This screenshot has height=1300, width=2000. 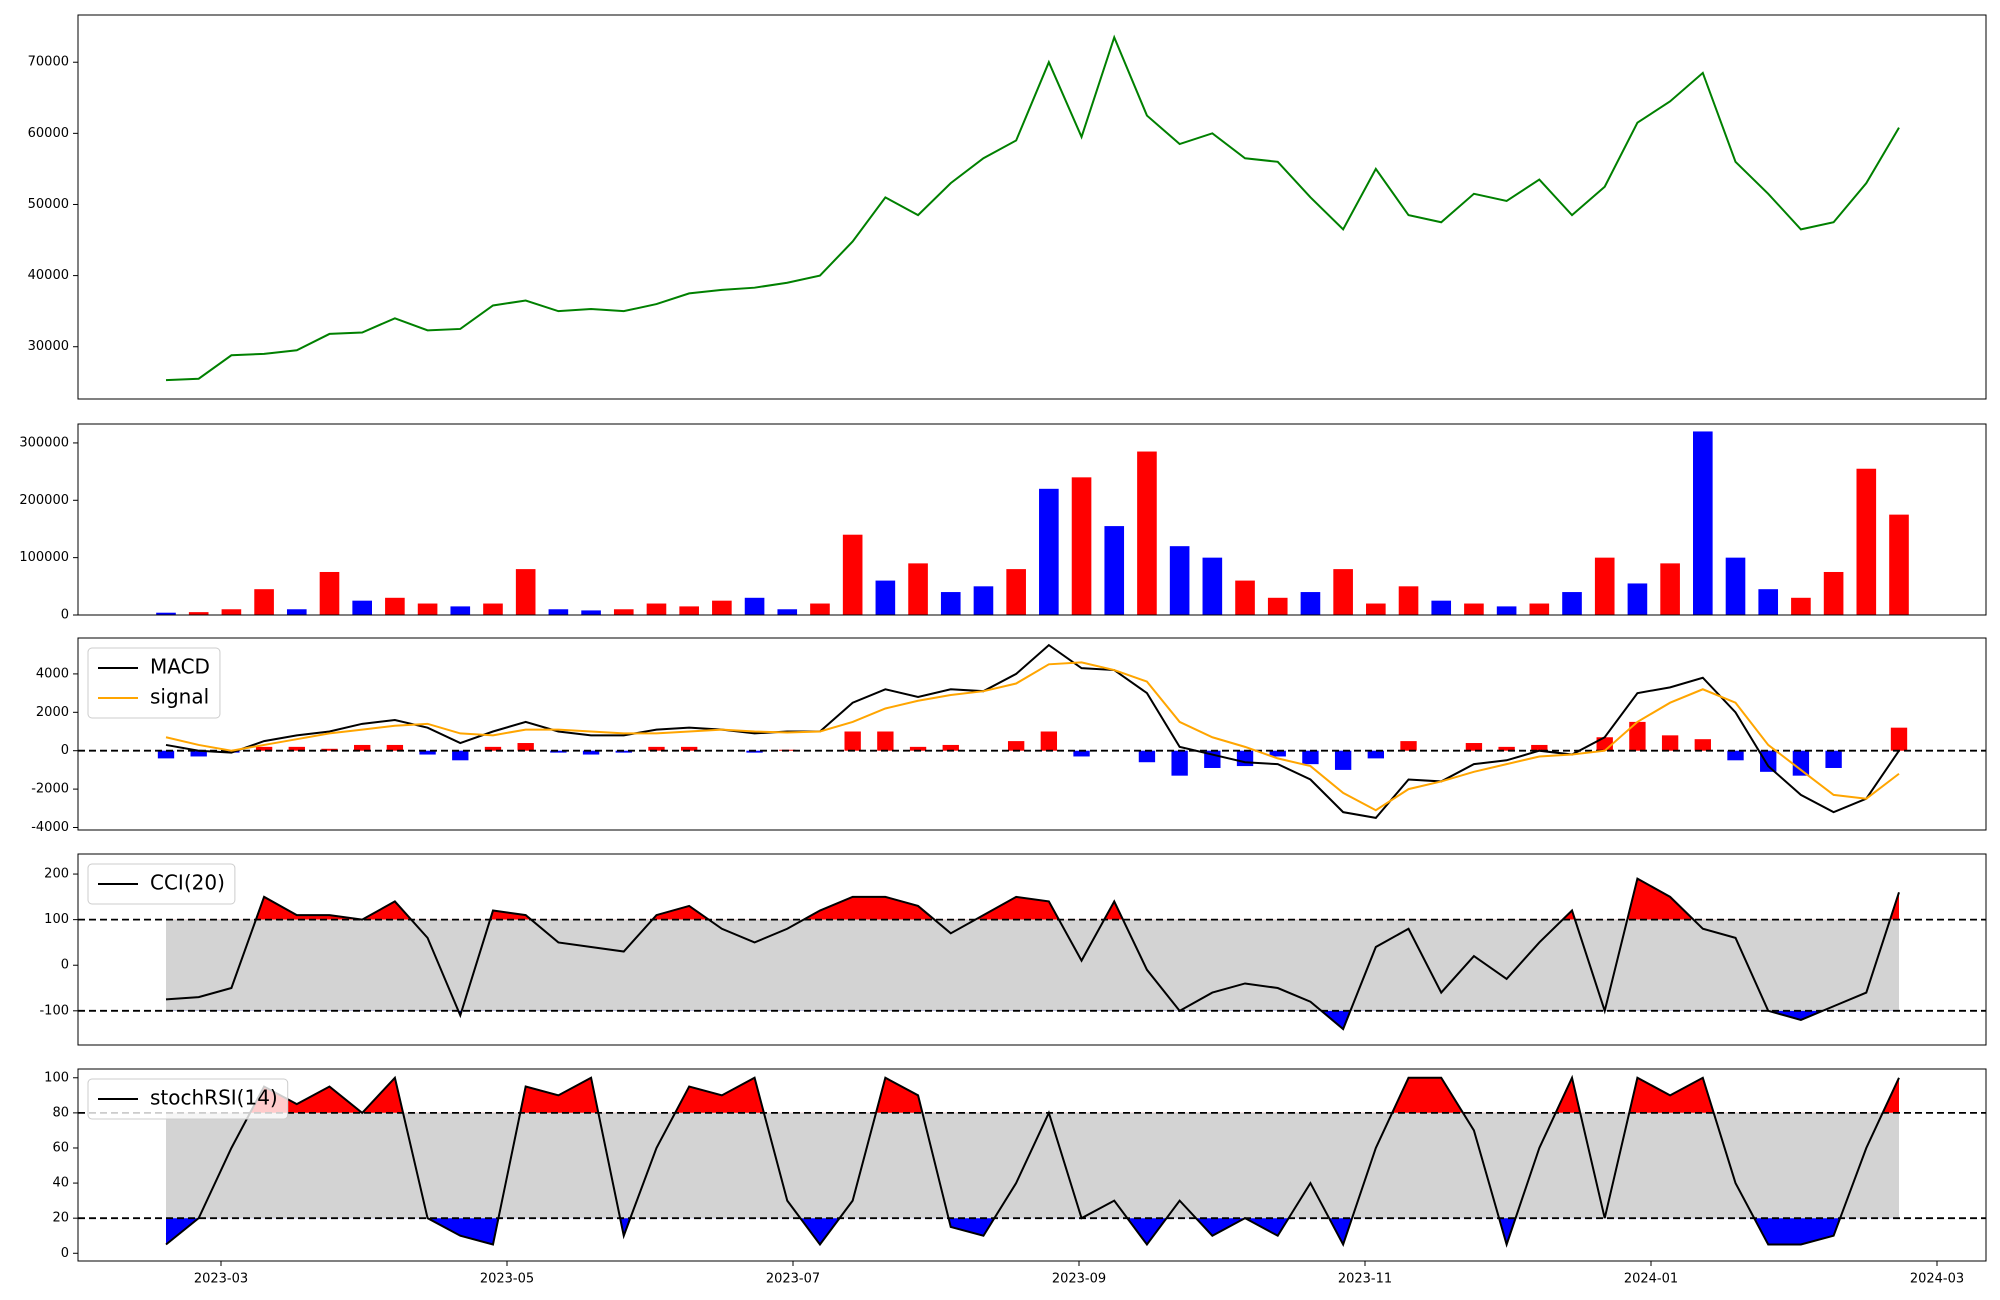 What do you see at coordinates (50, 789) in the screenshot?
I see `y-tick-label: -2000` at bounding box center [50, 789].